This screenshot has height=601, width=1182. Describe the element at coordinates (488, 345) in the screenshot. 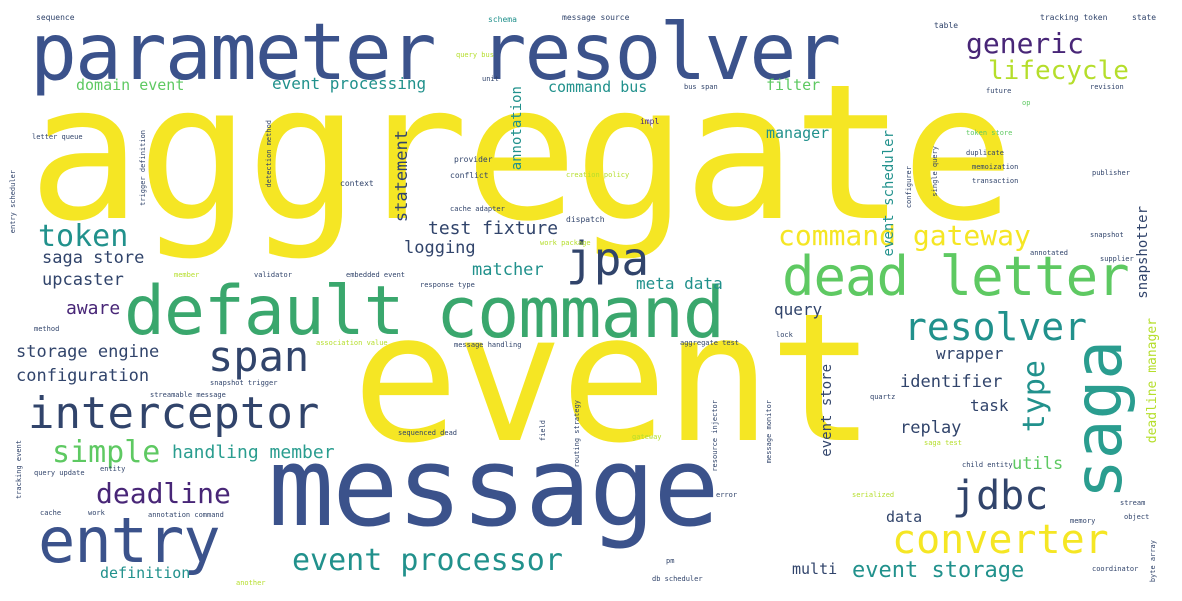

I see `word-message-handling: message handling` at that location.